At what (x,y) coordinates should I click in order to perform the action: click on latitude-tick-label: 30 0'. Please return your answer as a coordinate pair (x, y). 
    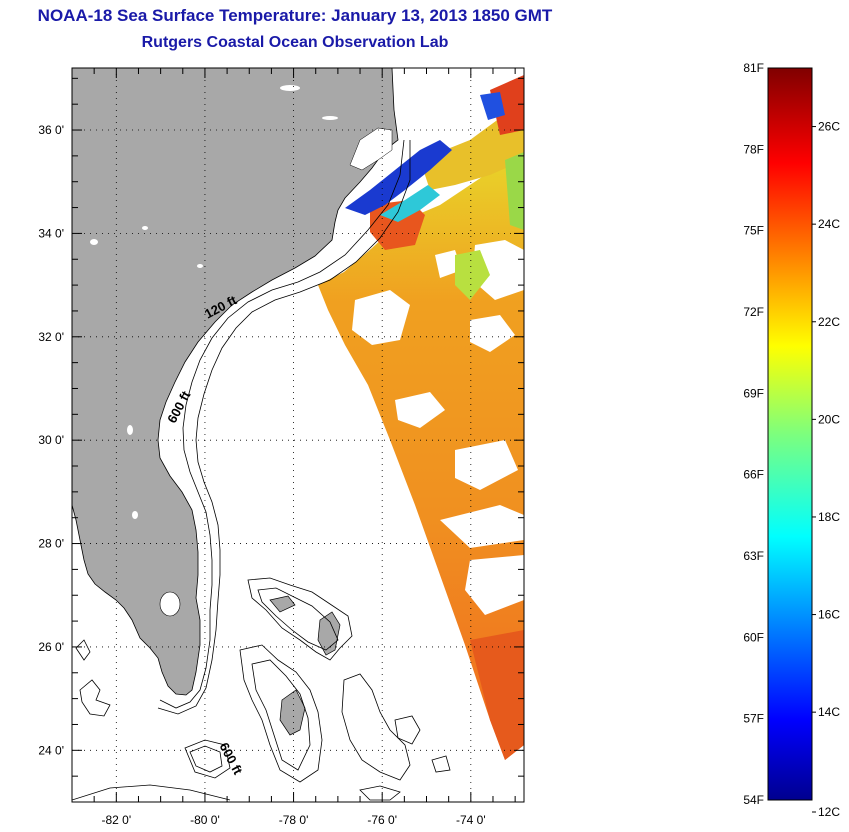
    Looking at the image, I should click on (51, 440).